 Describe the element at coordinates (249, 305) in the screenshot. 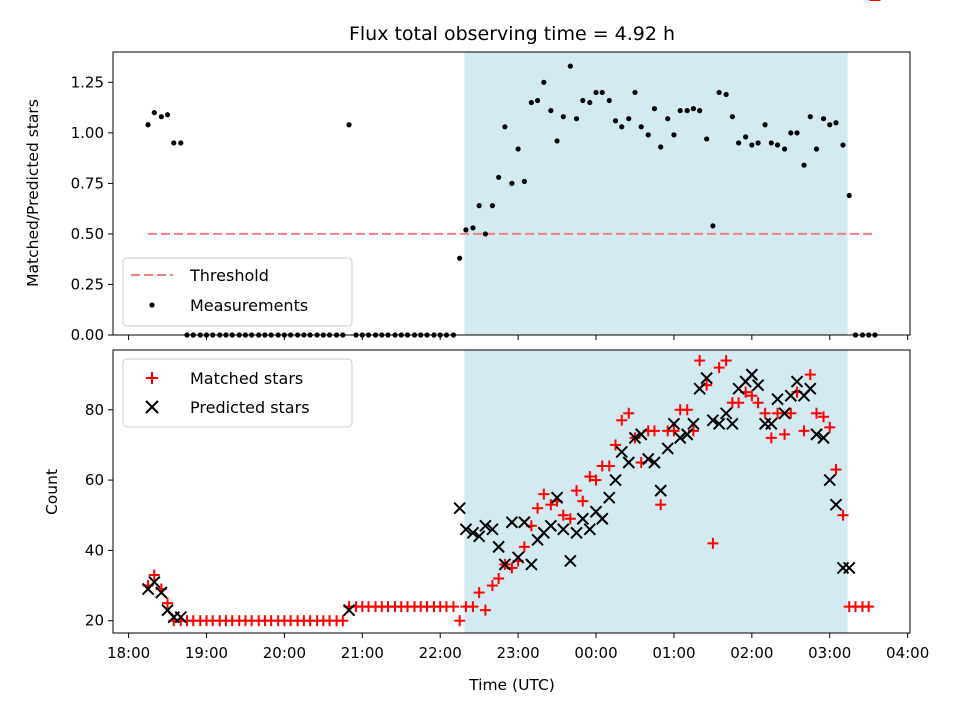

I see `legend-measurements-label: Measurements` at that location.